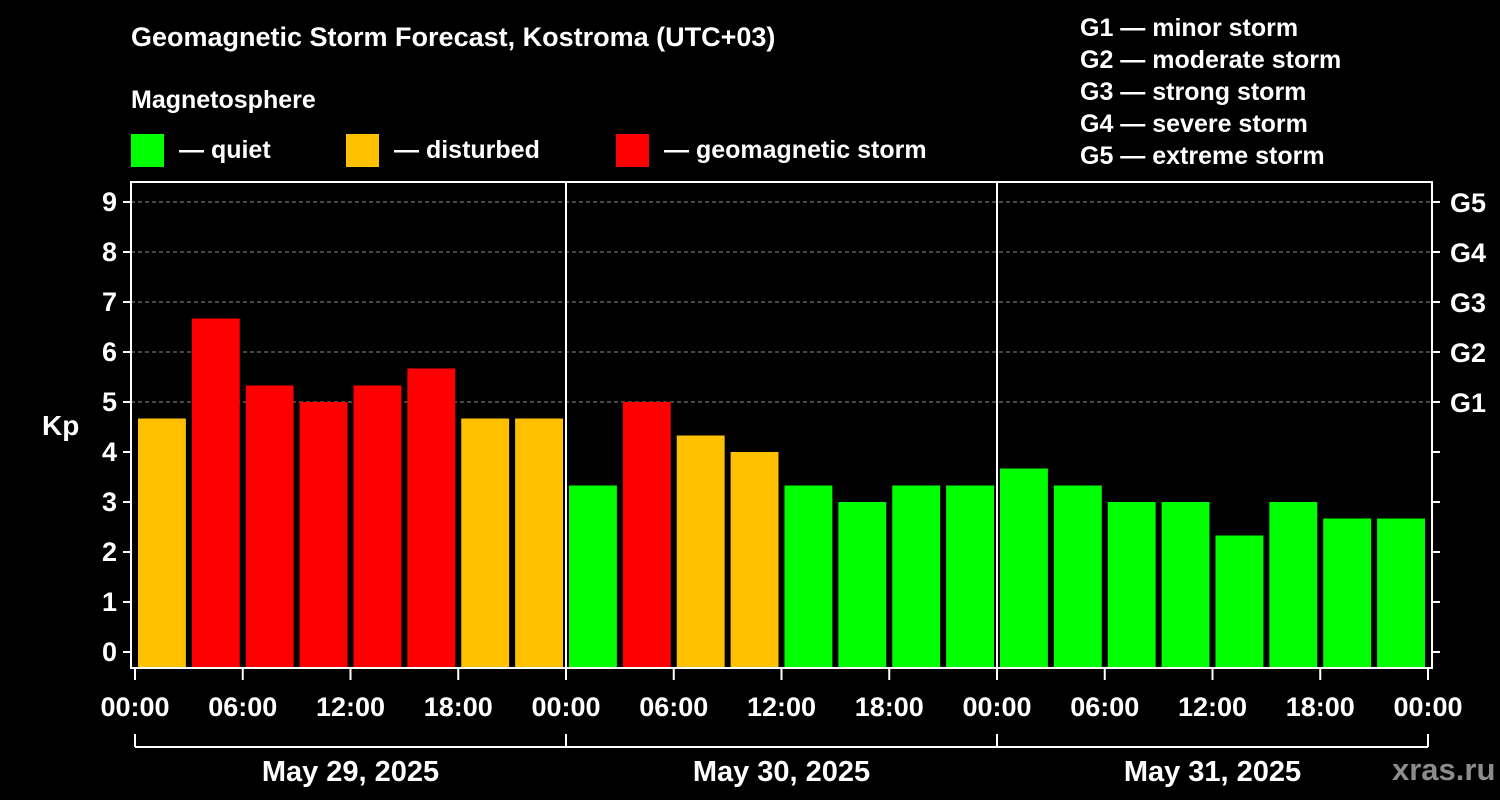  I want to click on y-tick-label: 6, so click(109, 352).